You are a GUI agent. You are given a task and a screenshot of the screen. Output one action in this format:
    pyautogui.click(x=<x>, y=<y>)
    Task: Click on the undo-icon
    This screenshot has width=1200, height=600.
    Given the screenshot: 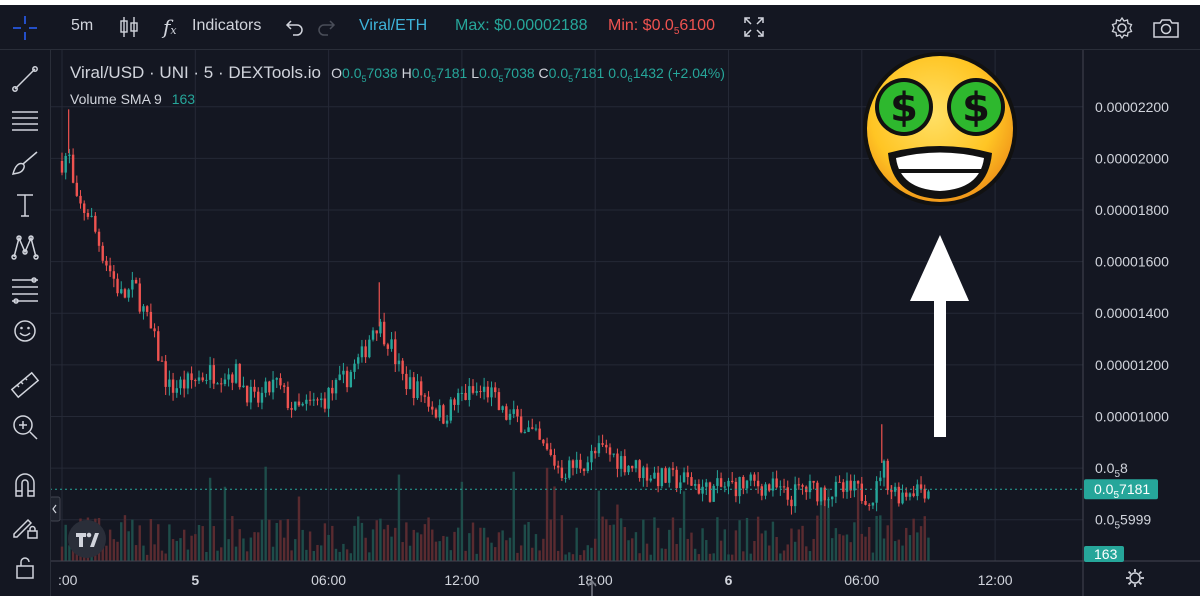 What is the action you would take?
    pyautogui.click(x=294, y=27)
    